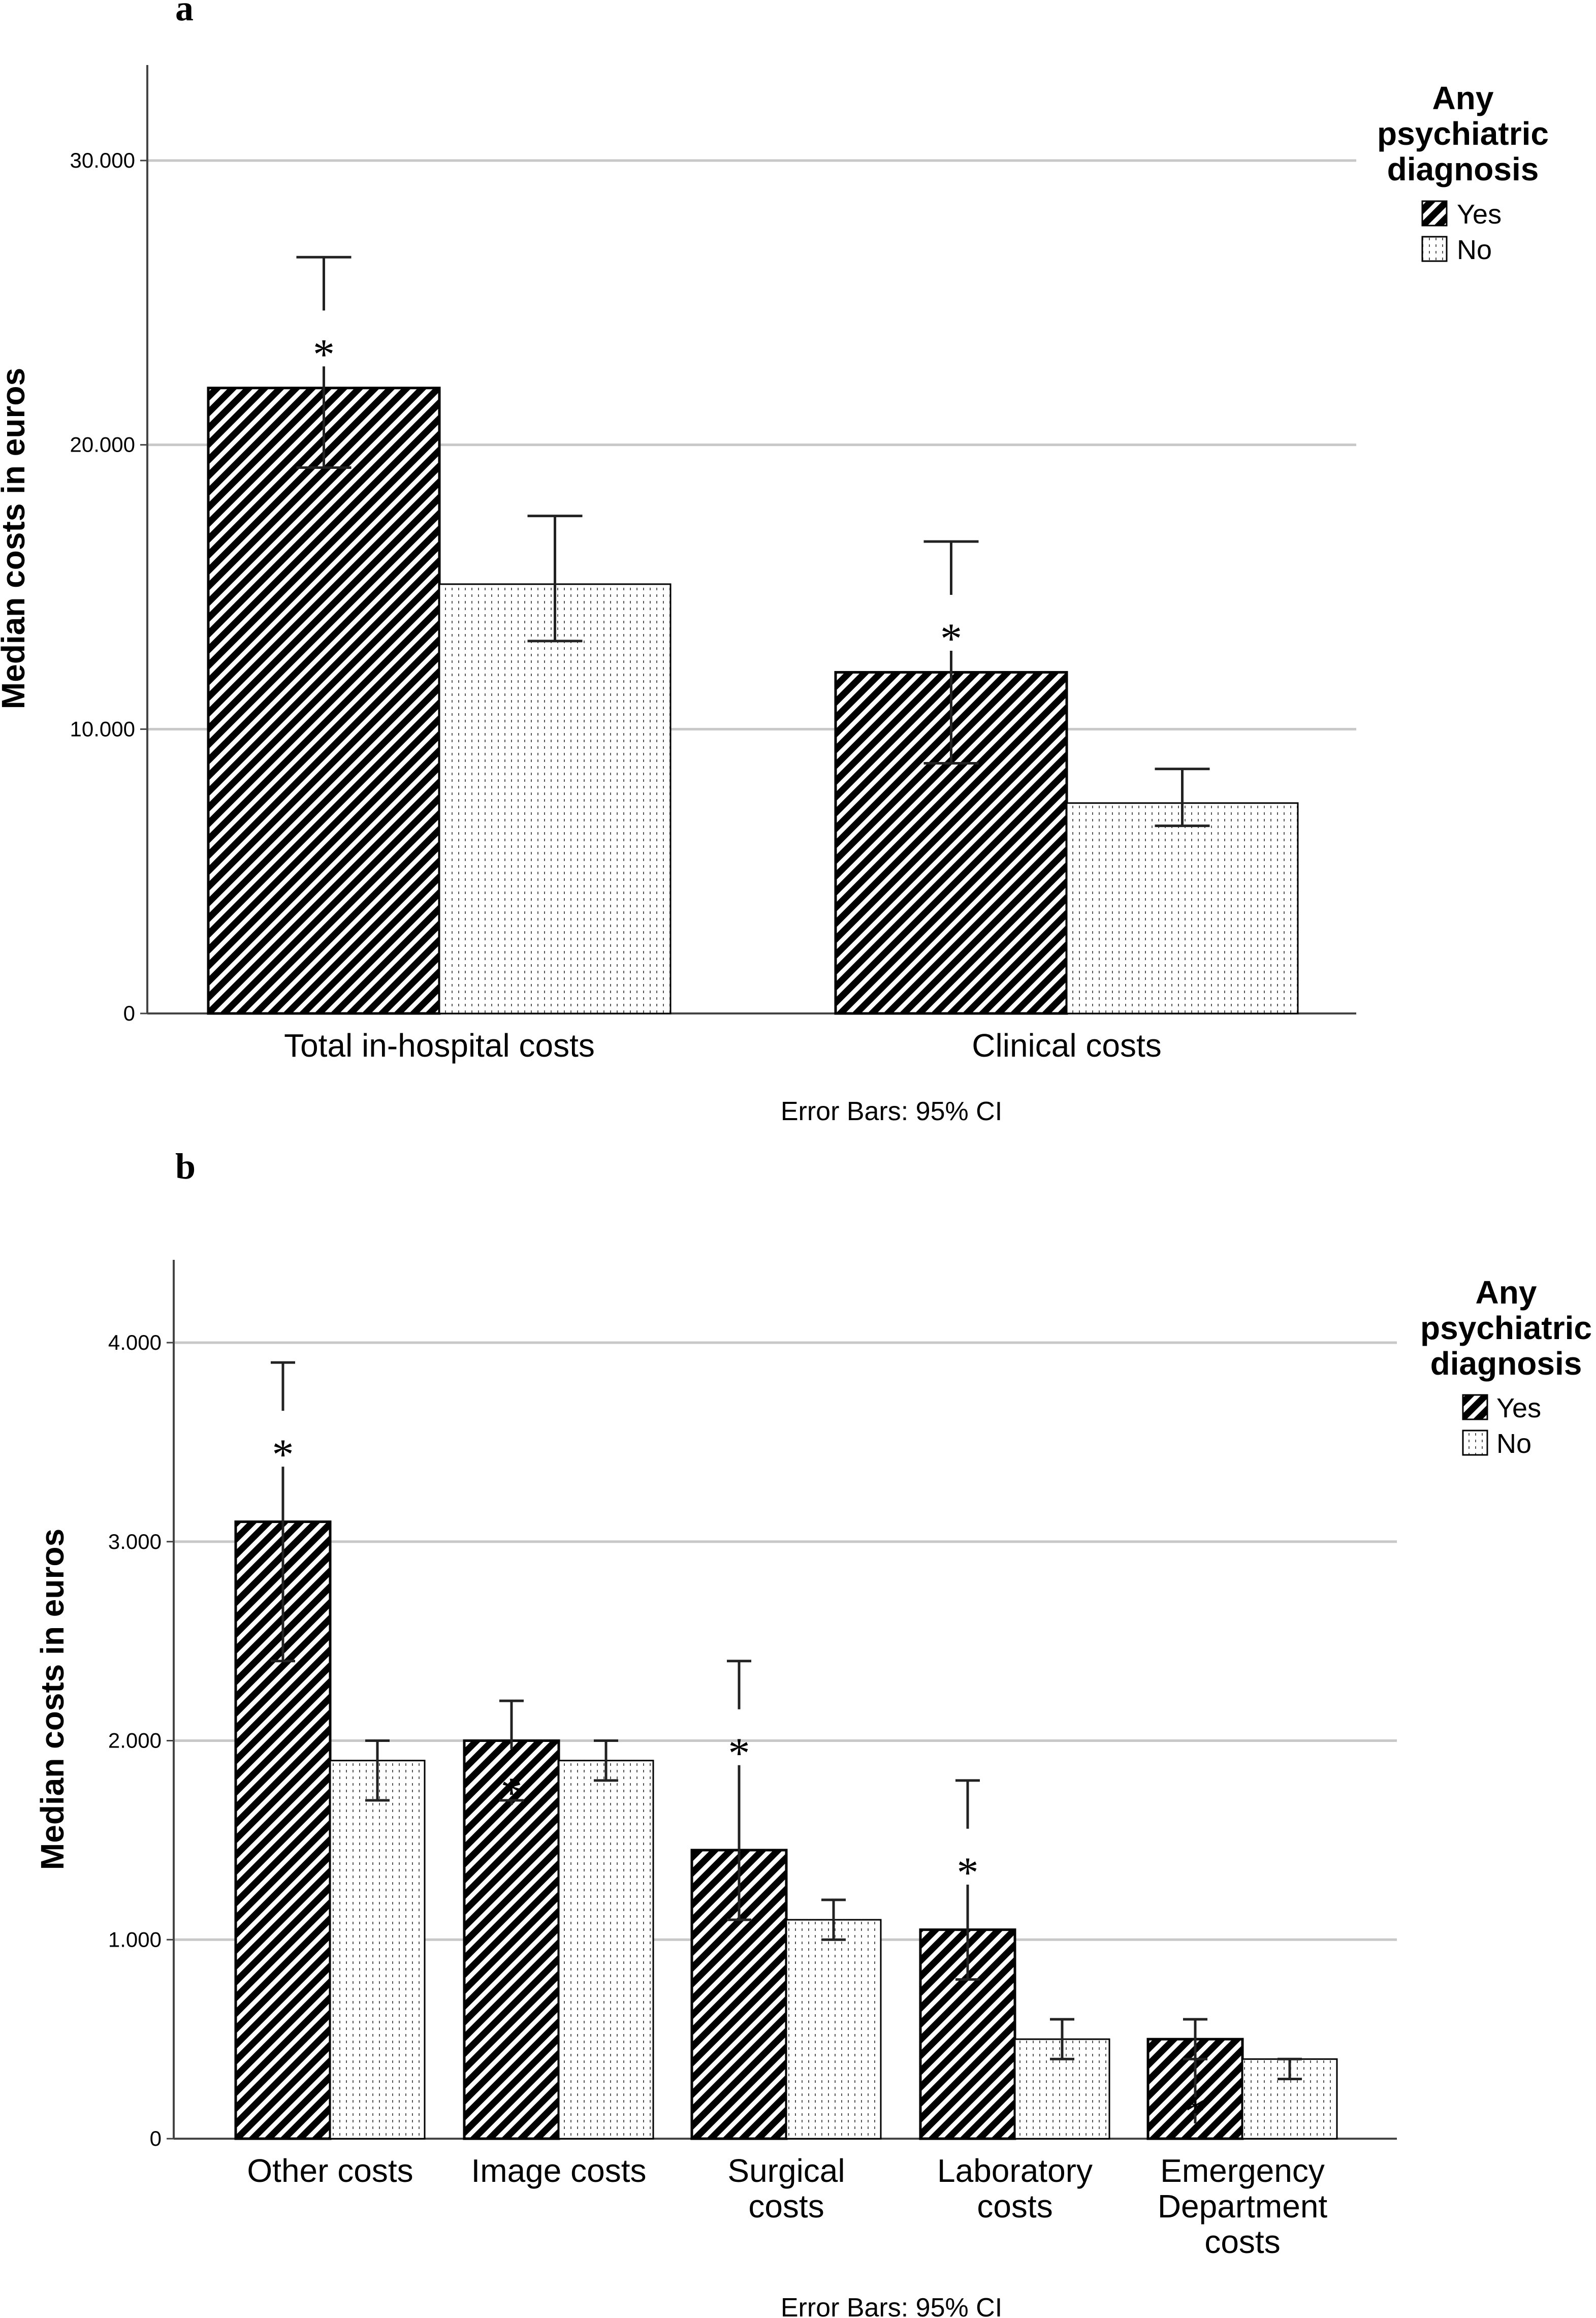 The width and height of the screenshot is (1596, 2318). Describe the element at coordinates (1507, 1292) in the screenshot. I see `legend-title-b-line0: Any` at that location.